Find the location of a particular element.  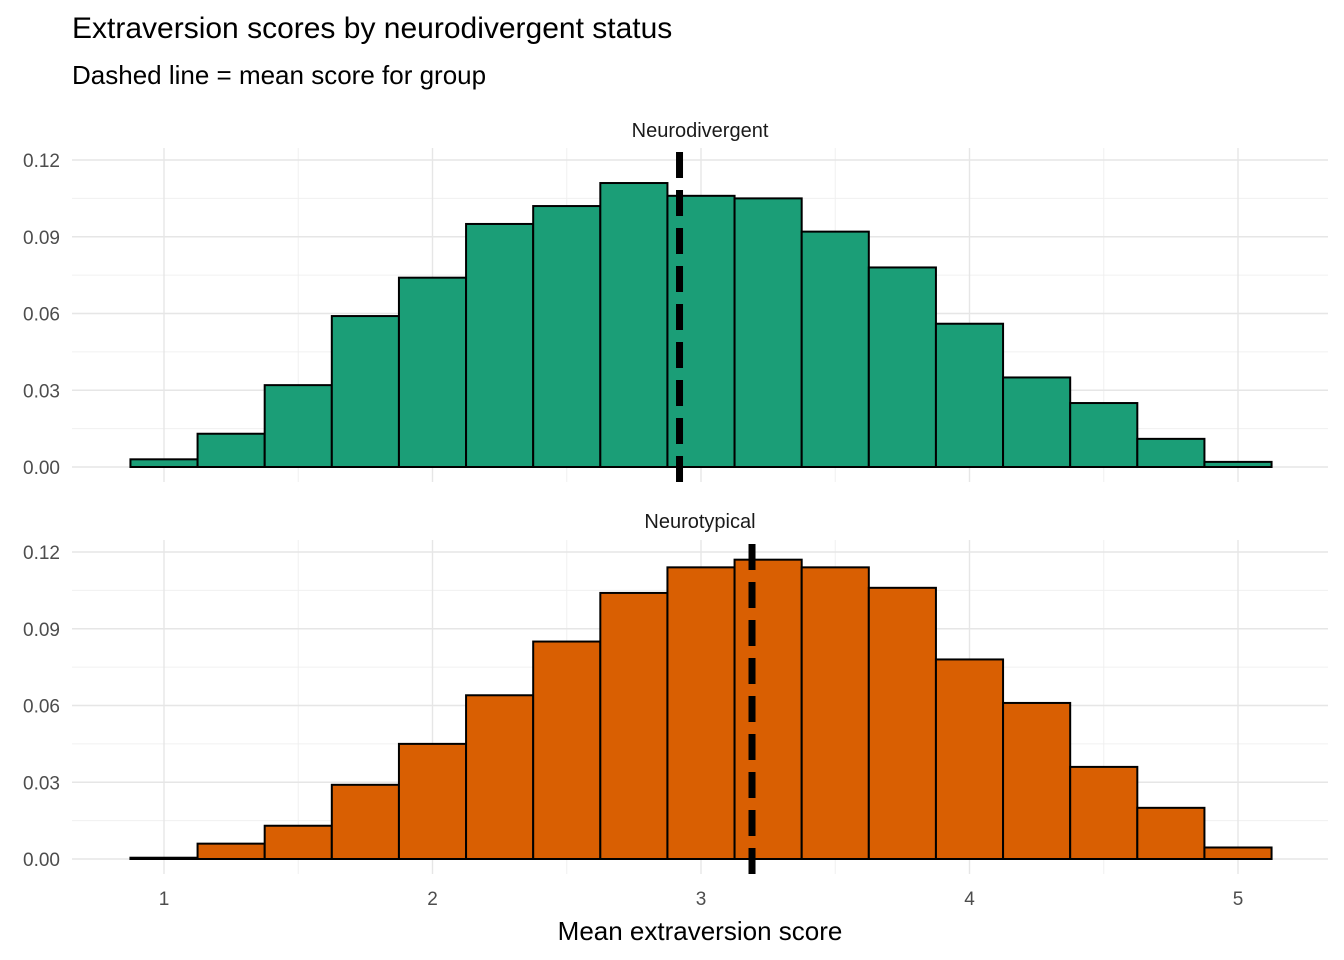

chart-subtitle: Dashed line = mean score for group is located at coordinates (279, 75).